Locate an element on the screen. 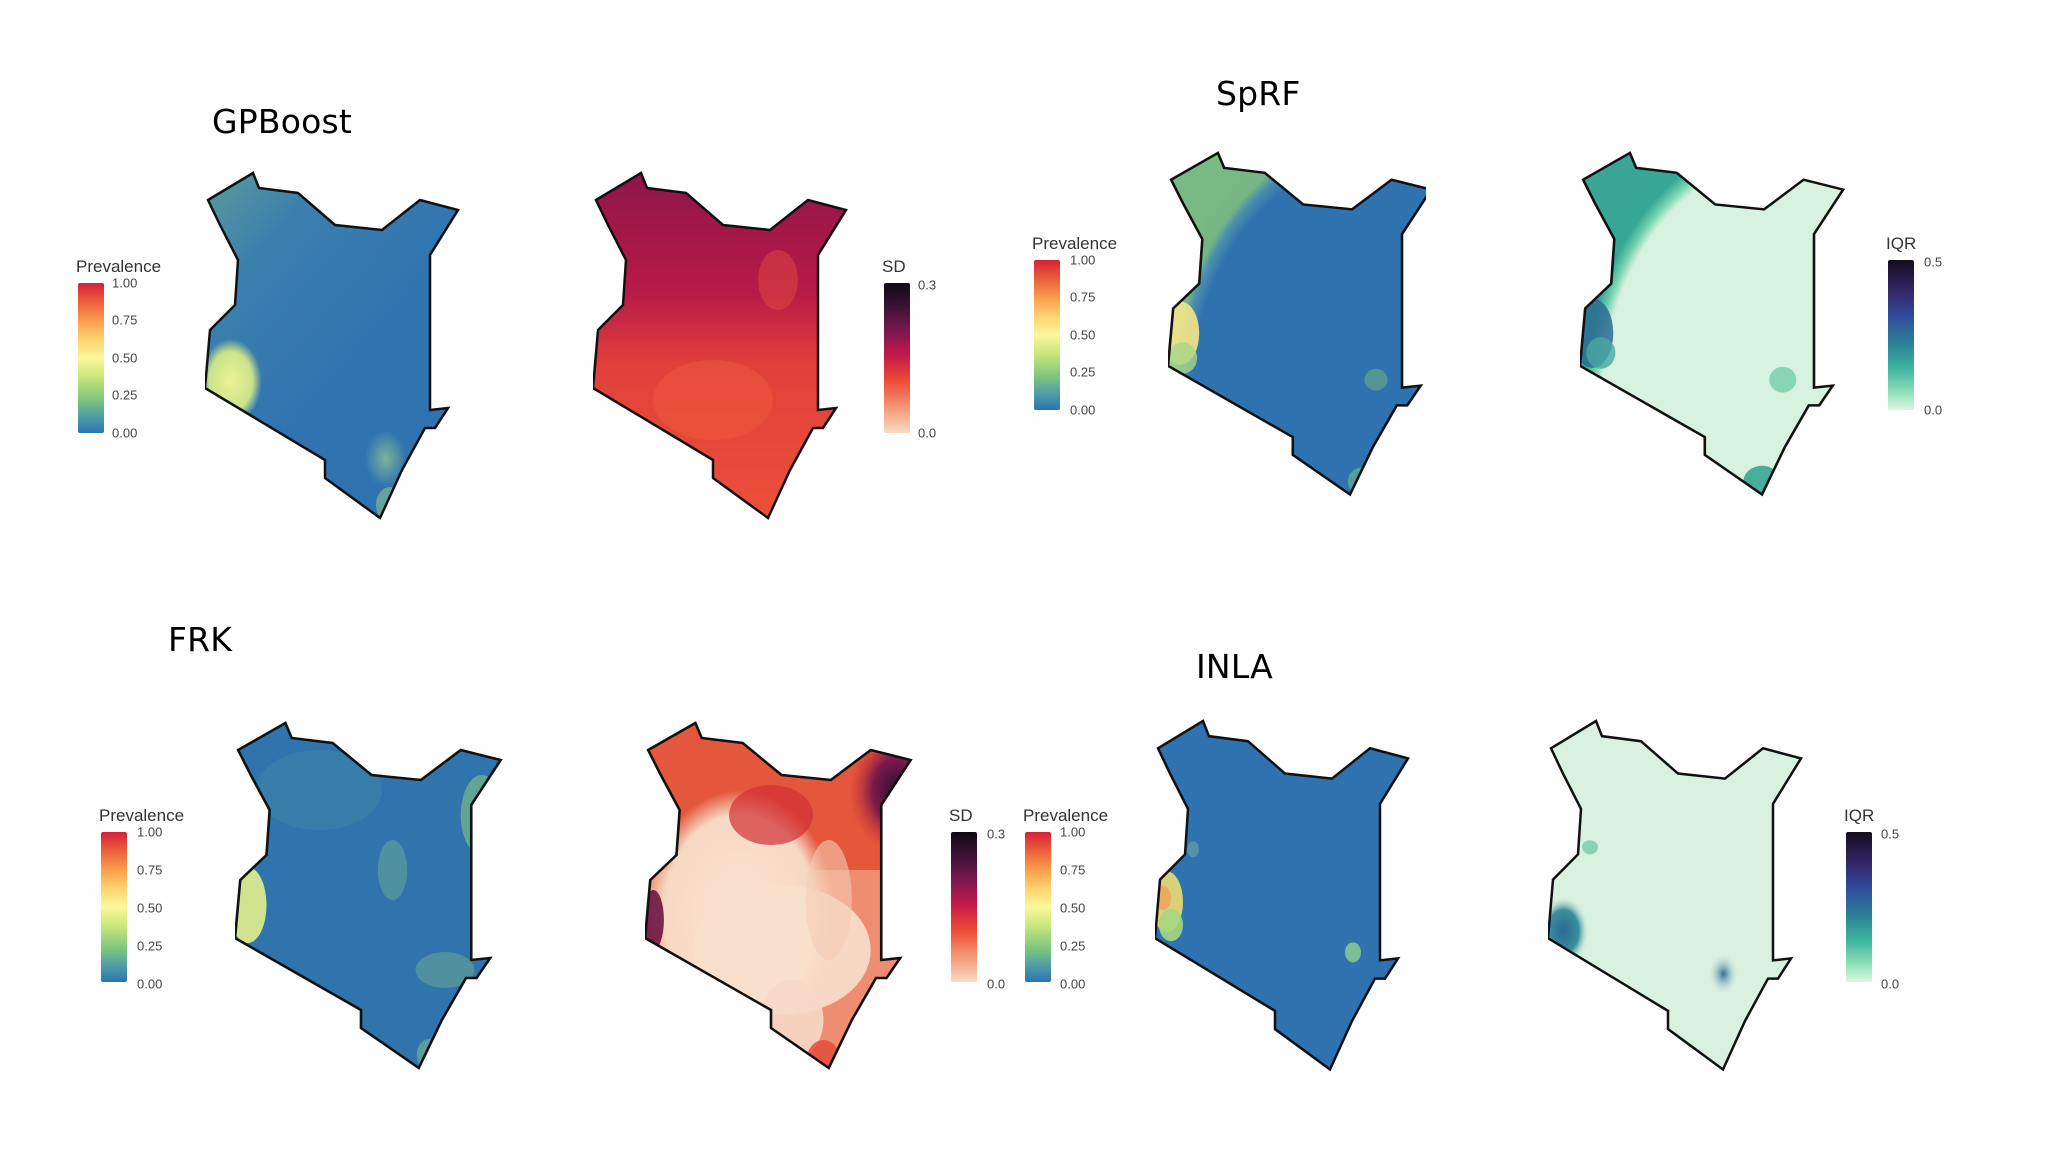 This screenshot has height=1152, width=2048. sprf-prevalence-map is located at coordinates (1297, 323).